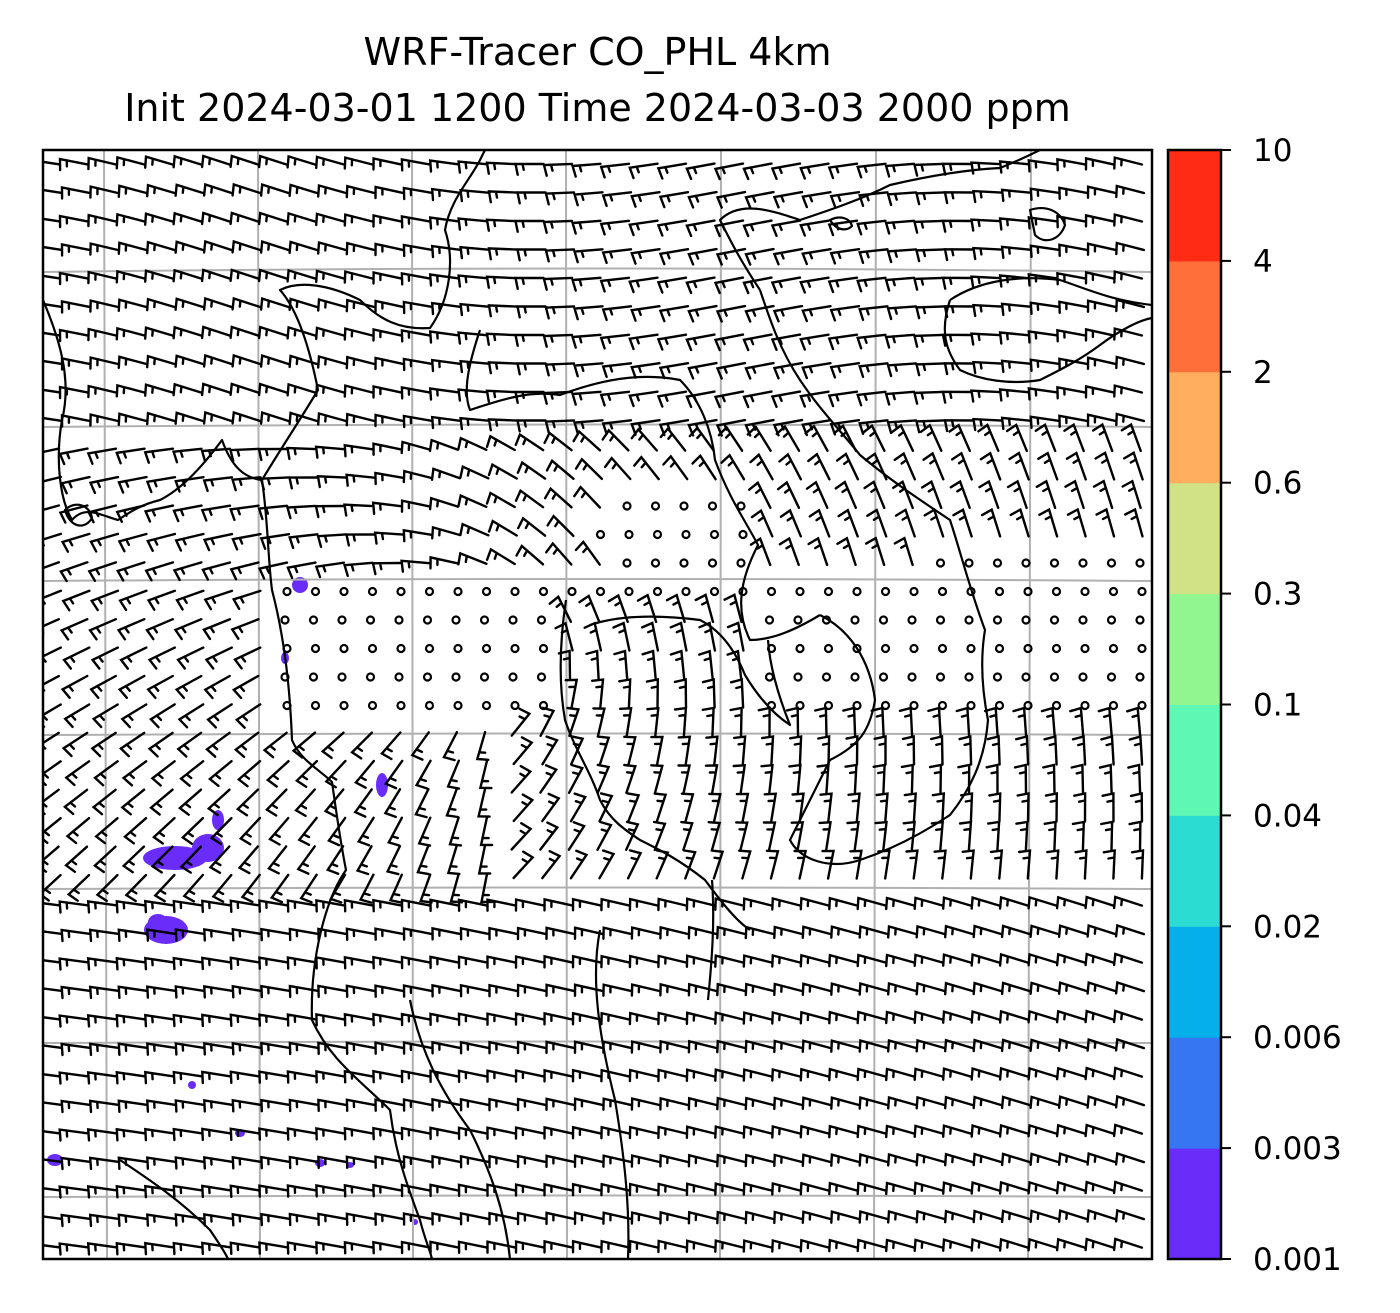 This screenshot has width=1400, height=1313. Describe the element at coordinates (192, 1085) in the screenshot. I see `tracer-patch` at that location.